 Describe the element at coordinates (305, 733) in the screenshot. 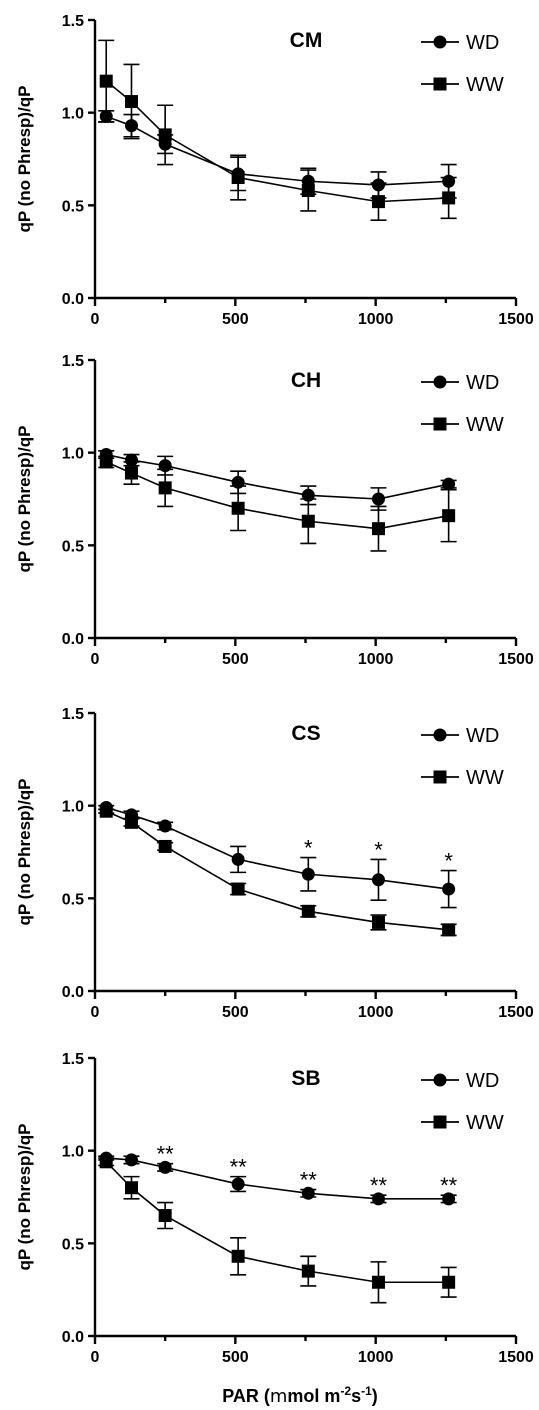

I see `chart-title: CS` at that location.